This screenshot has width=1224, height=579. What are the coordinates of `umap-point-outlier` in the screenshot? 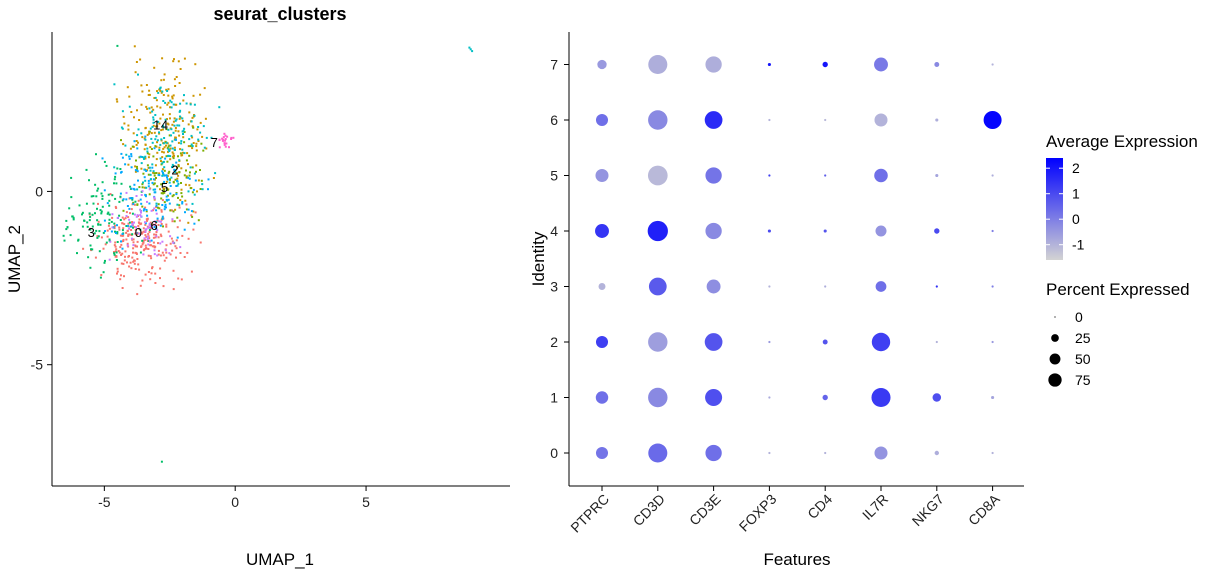 It's located at (470, 49).